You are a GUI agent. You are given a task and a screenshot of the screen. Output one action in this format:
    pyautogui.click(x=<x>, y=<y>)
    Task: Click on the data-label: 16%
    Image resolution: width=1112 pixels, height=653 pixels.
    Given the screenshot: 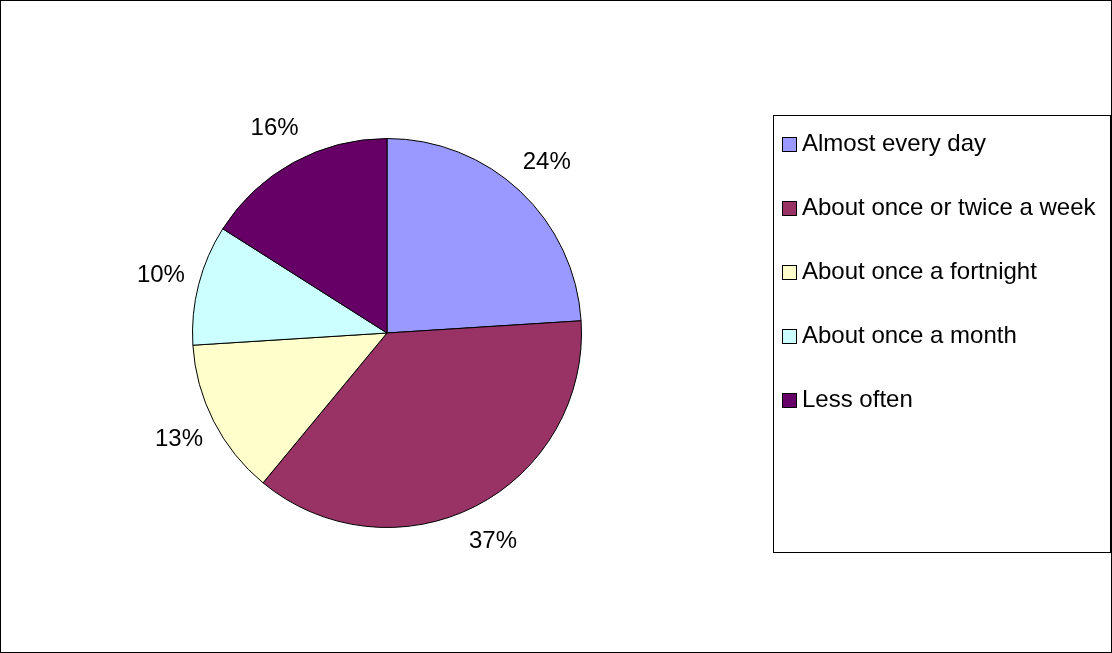 What is the action you would take?
    pyautogui.click(x=274, y=127)
    